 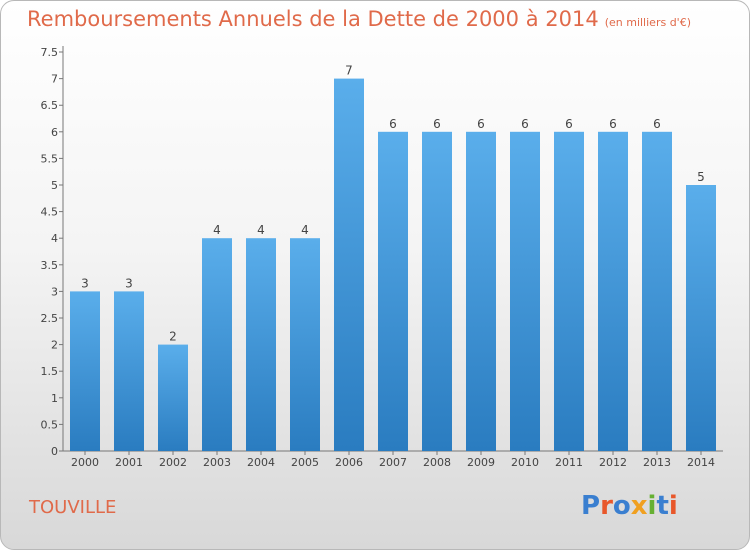 I want to click on y-tick-label: 7, so click(x=54, y=79).